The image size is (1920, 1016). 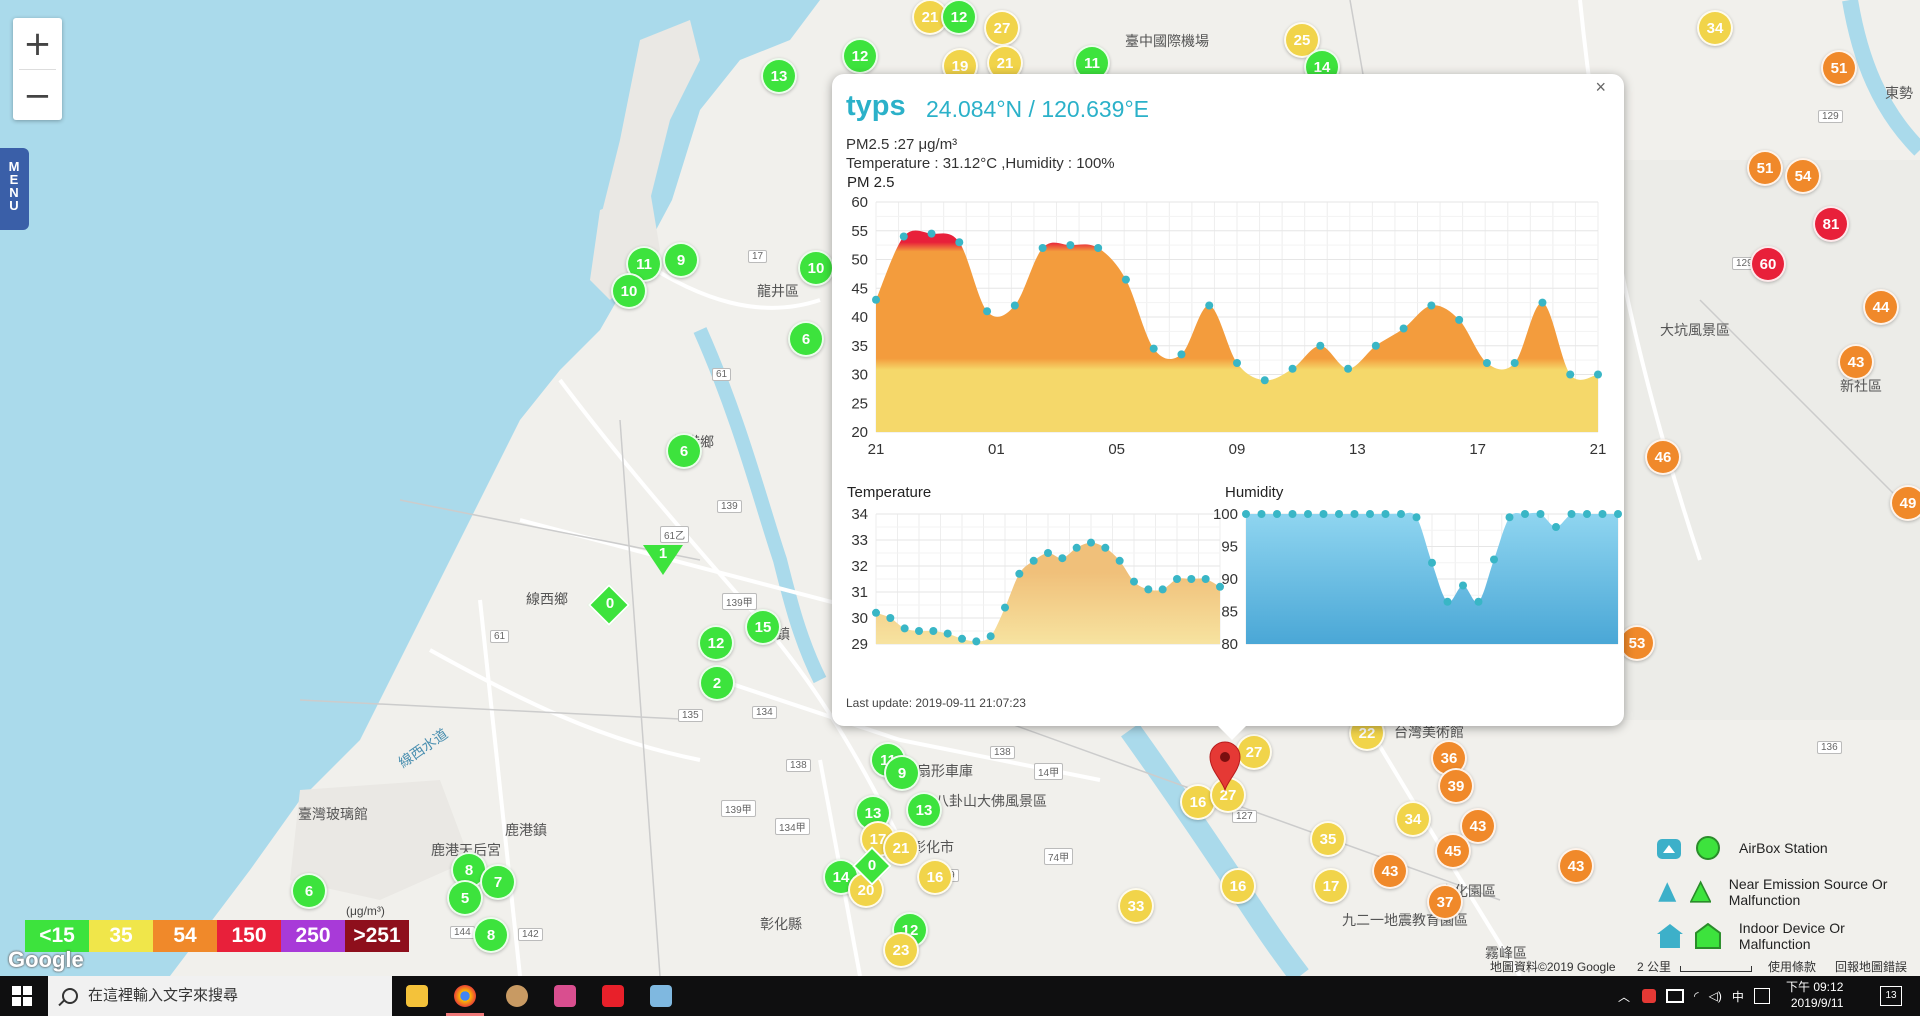 I want to click on station-marker: 54, so click(x=1803, y=176).